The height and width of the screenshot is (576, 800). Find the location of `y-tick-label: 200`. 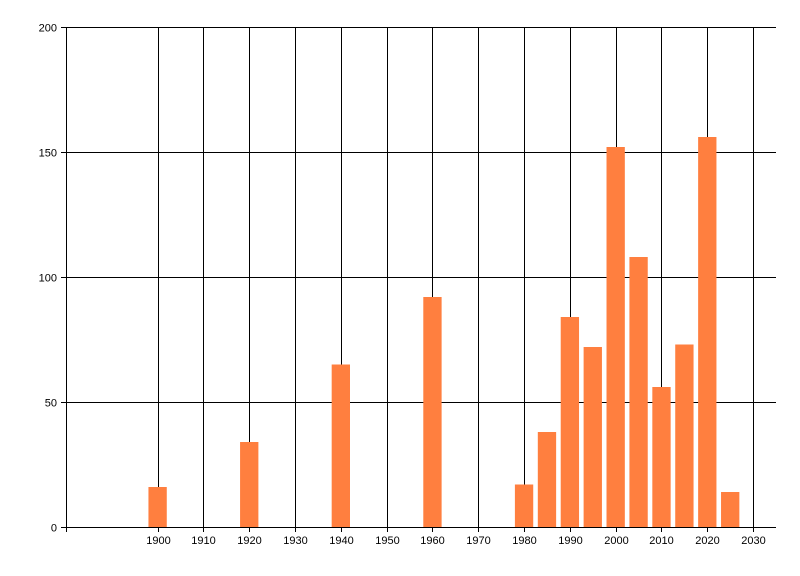

y-tick-label: 200 is located at coordinates (48, 29).